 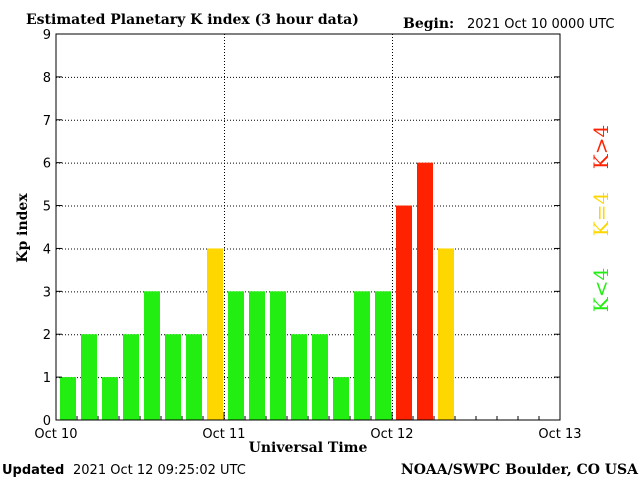 What do you see at coordinates (47, 378) in the screenshot?
I see `y-tick-label: 1` at bounding box center [47, 378].